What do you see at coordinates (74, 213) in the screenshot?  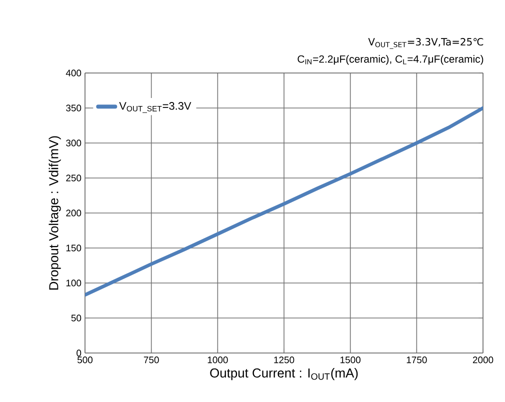 I see `y-tick-label: 200` at bounding box center [74, 213].